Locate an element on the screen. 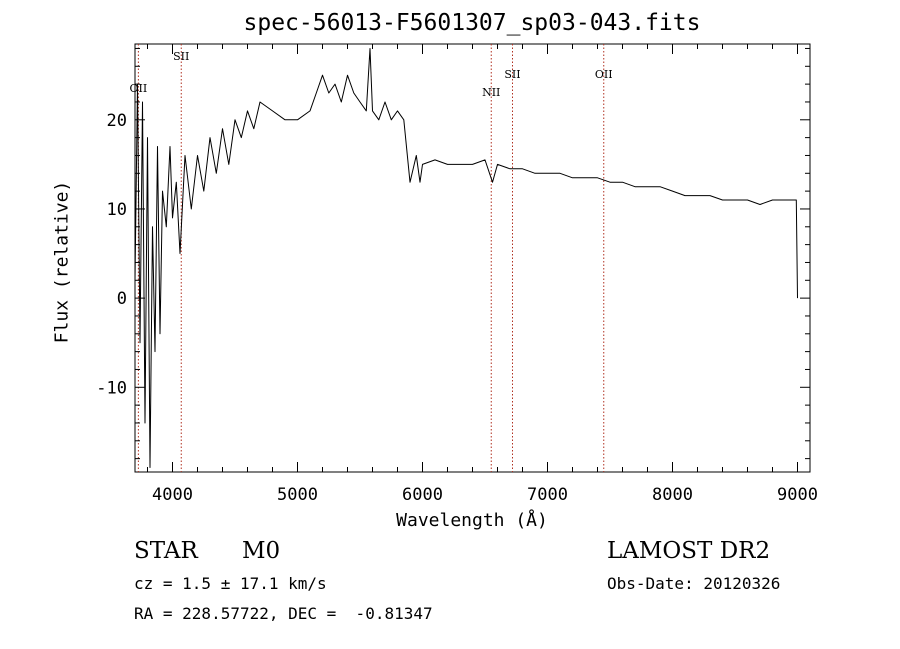 This screenshot has height=649, width=900. redshift-text: cz = 1.5 ± 17.1 km/s is located at coordinates (230, 583).